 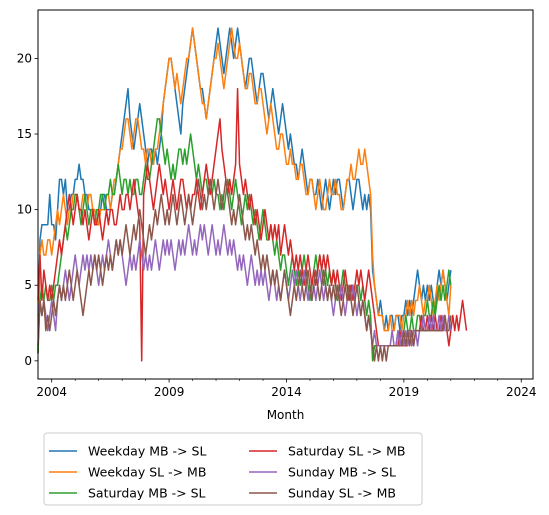 I want to click on y-tick-label: 20, so click(x=24, y=58).